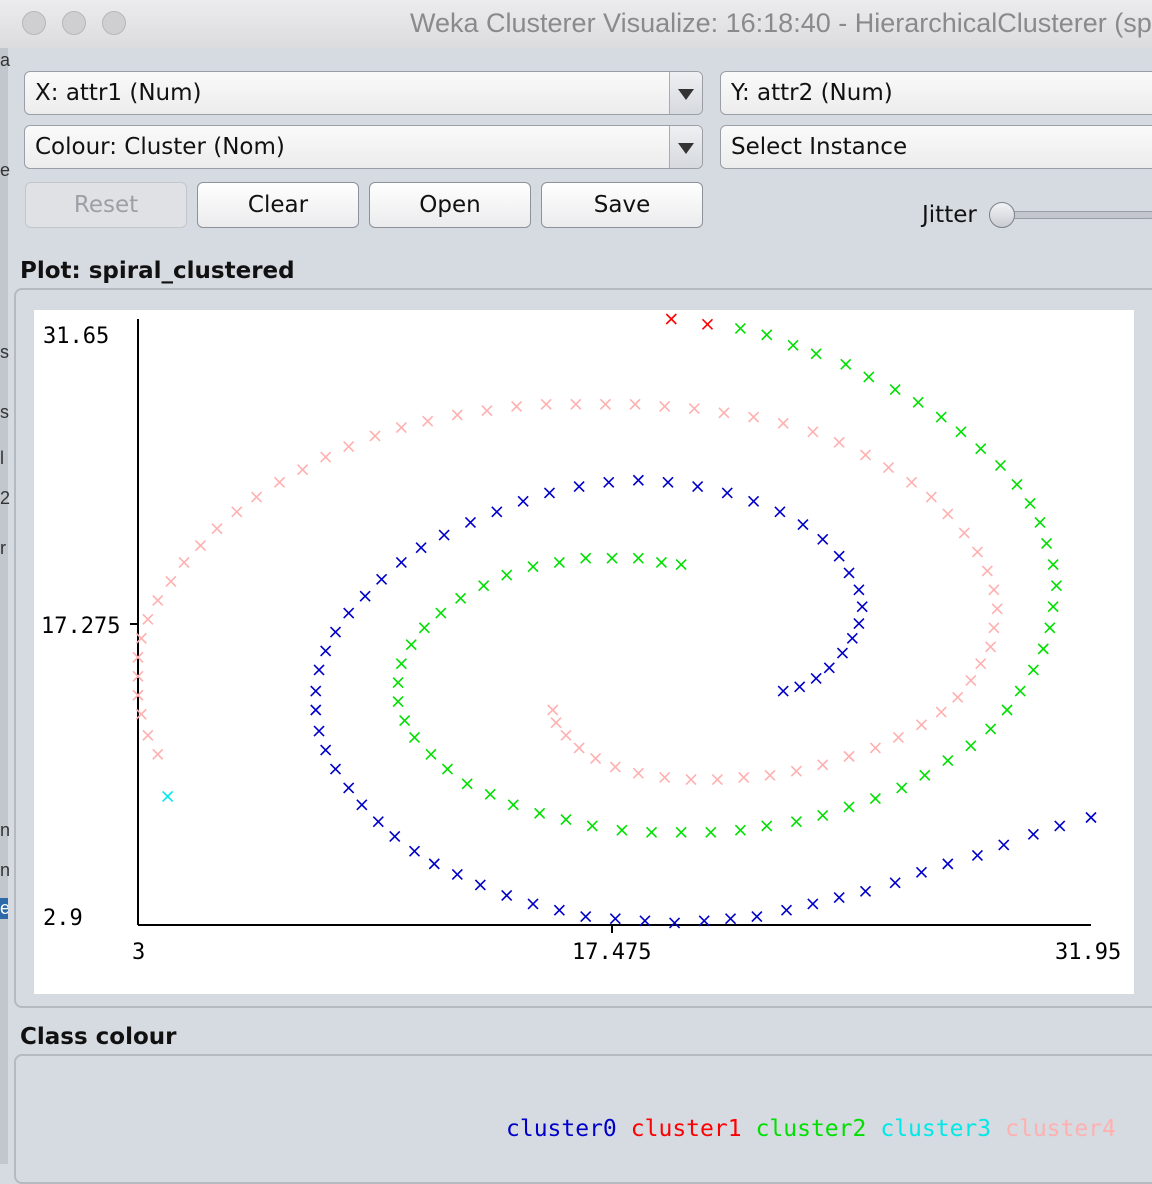 This screenshot has width=1152, height=1184. I want to click on legend-entry-cluster4: cluster4, so click(1060, 1129).